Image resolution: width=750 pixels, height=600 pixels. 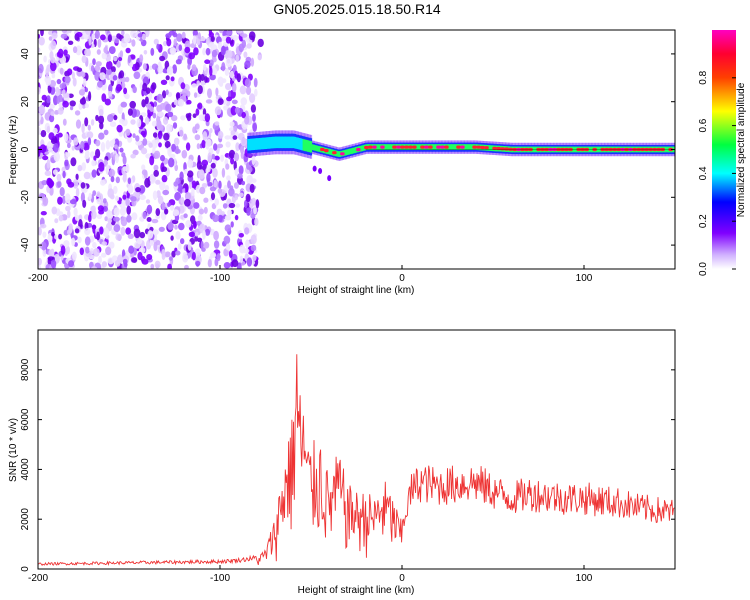 What do you see at coordinates (357, 9) in the screenshot?
I see `figure-title: GN05.2025.015.18.50.R14` at bounding box center [357, 9].